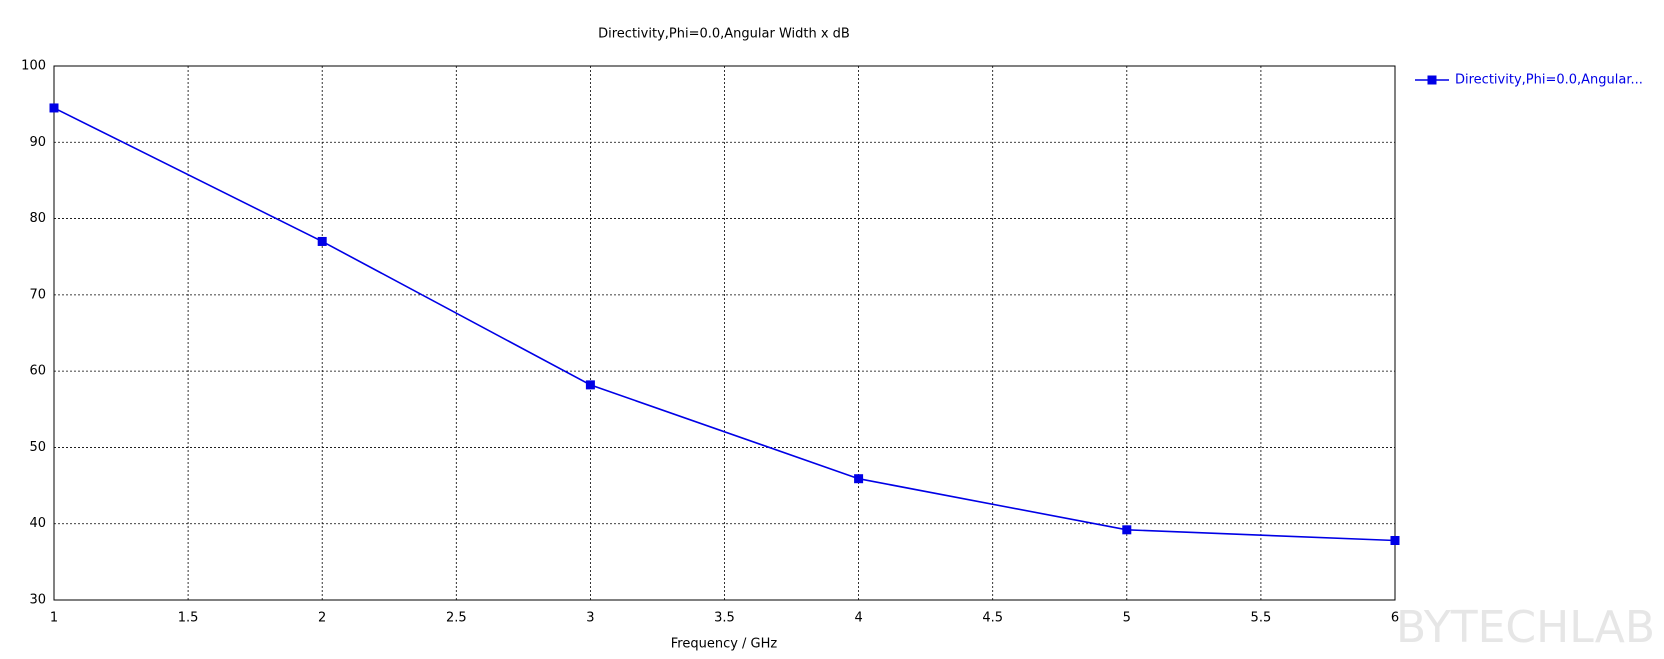 Image resolution: width=1664 pixels, height=659 pixels. What do you see at coordinates (188, 618) in the screenshot?
I see `x-tick-label: 1.5` at bounding box center [188, 618].